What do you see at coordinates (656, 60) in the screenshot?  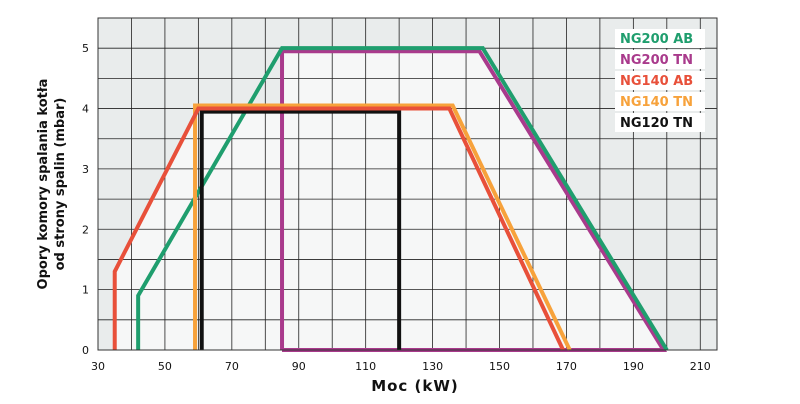 I see `legend-entry: NG200 TN` at bounding box center [656, 60].